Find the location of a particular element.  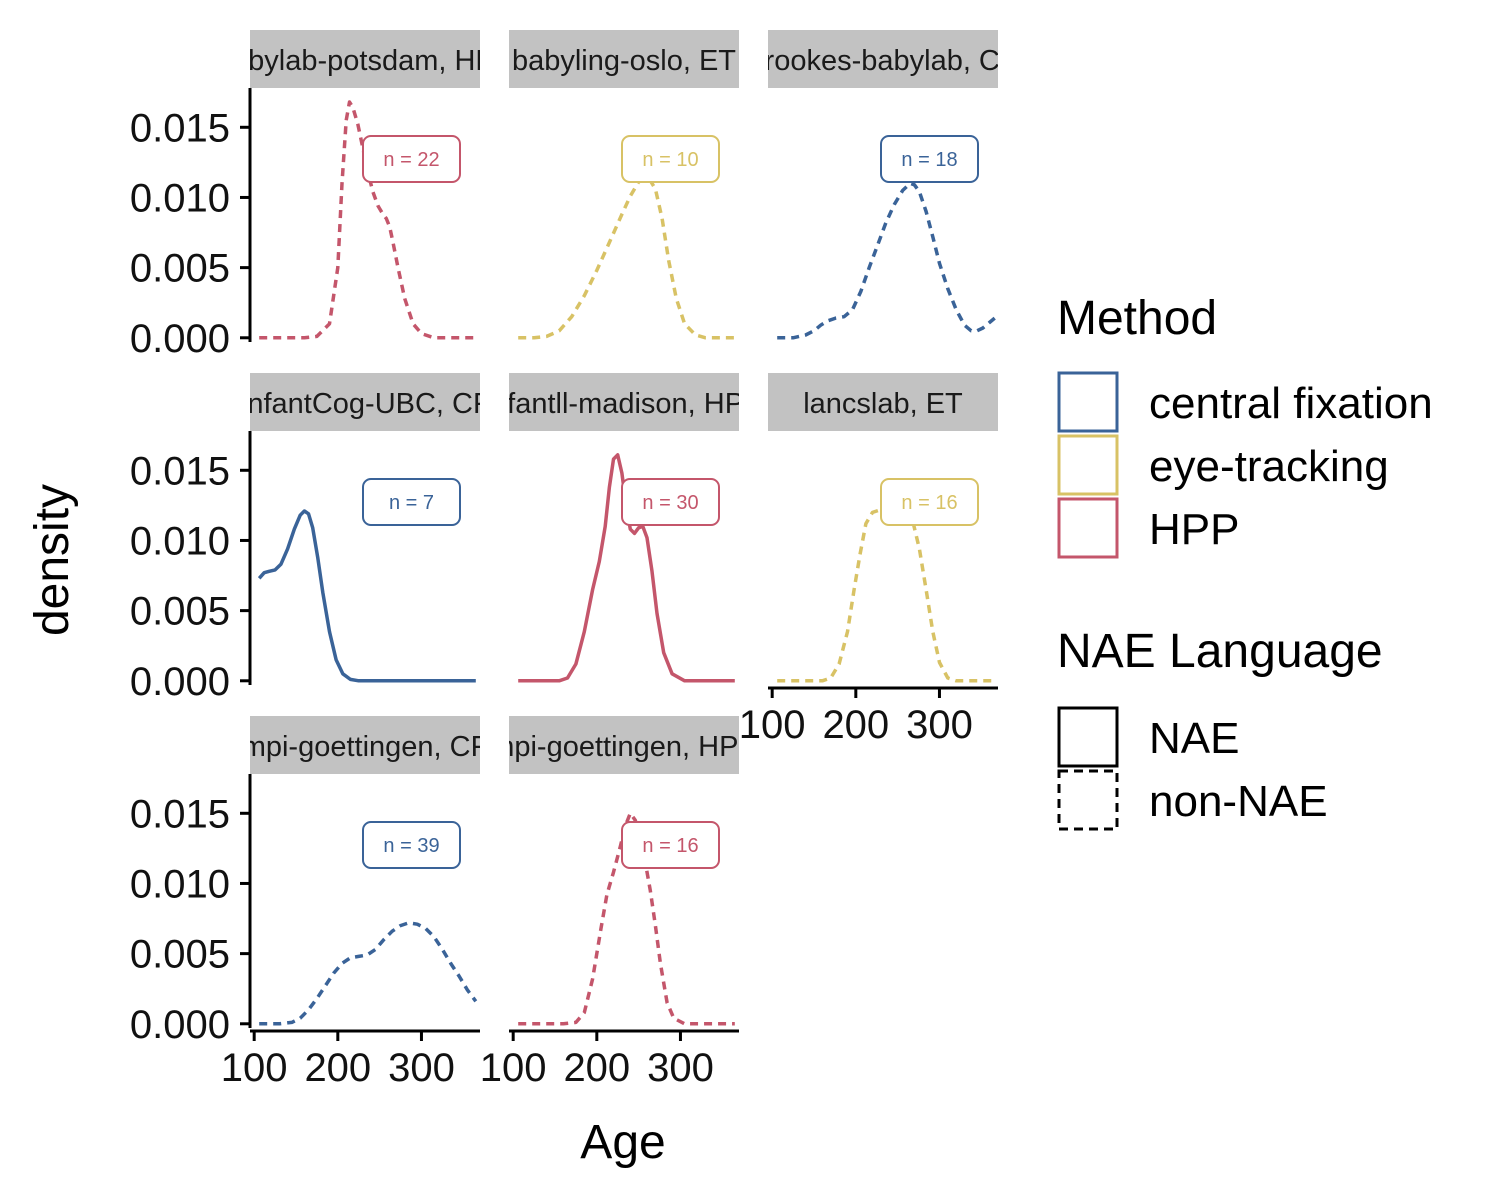

legend-language-title: NAE Language is located at coordinates (1220, 651).